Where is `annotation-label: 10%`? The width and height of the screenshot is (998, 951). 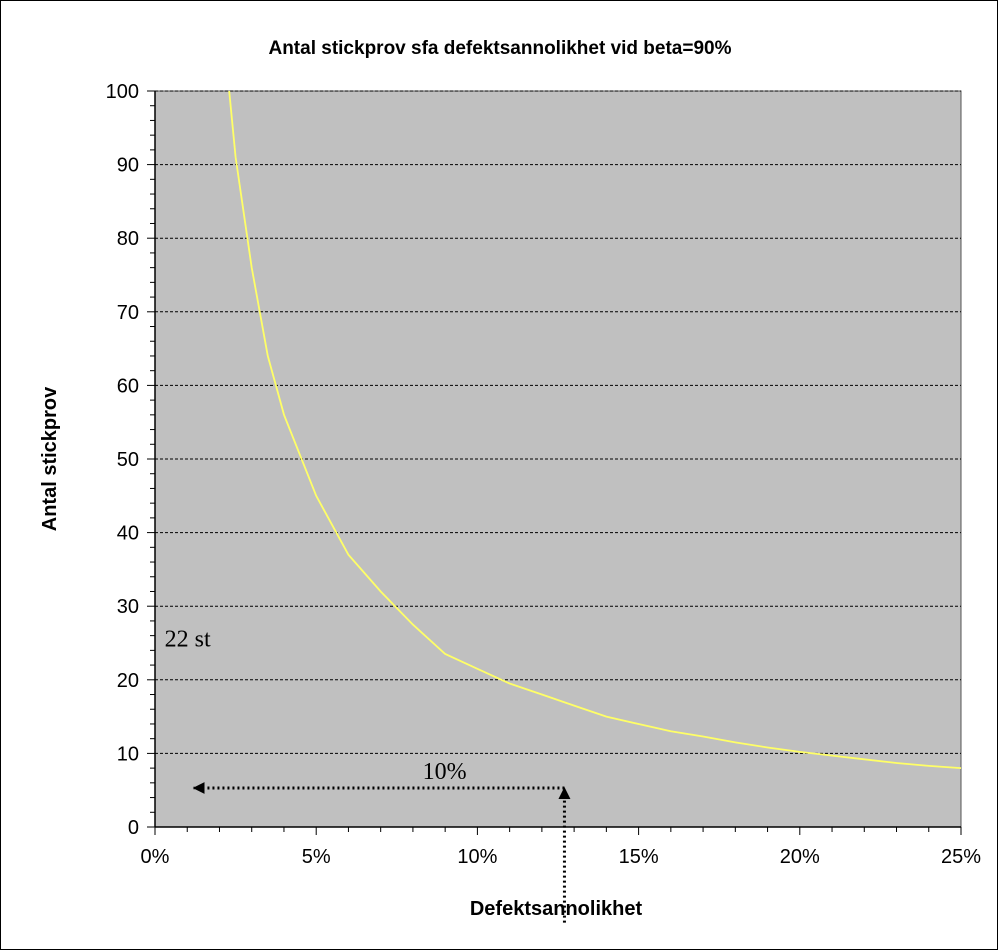 annotation-label: 10% is located at coordinates (445, 772).